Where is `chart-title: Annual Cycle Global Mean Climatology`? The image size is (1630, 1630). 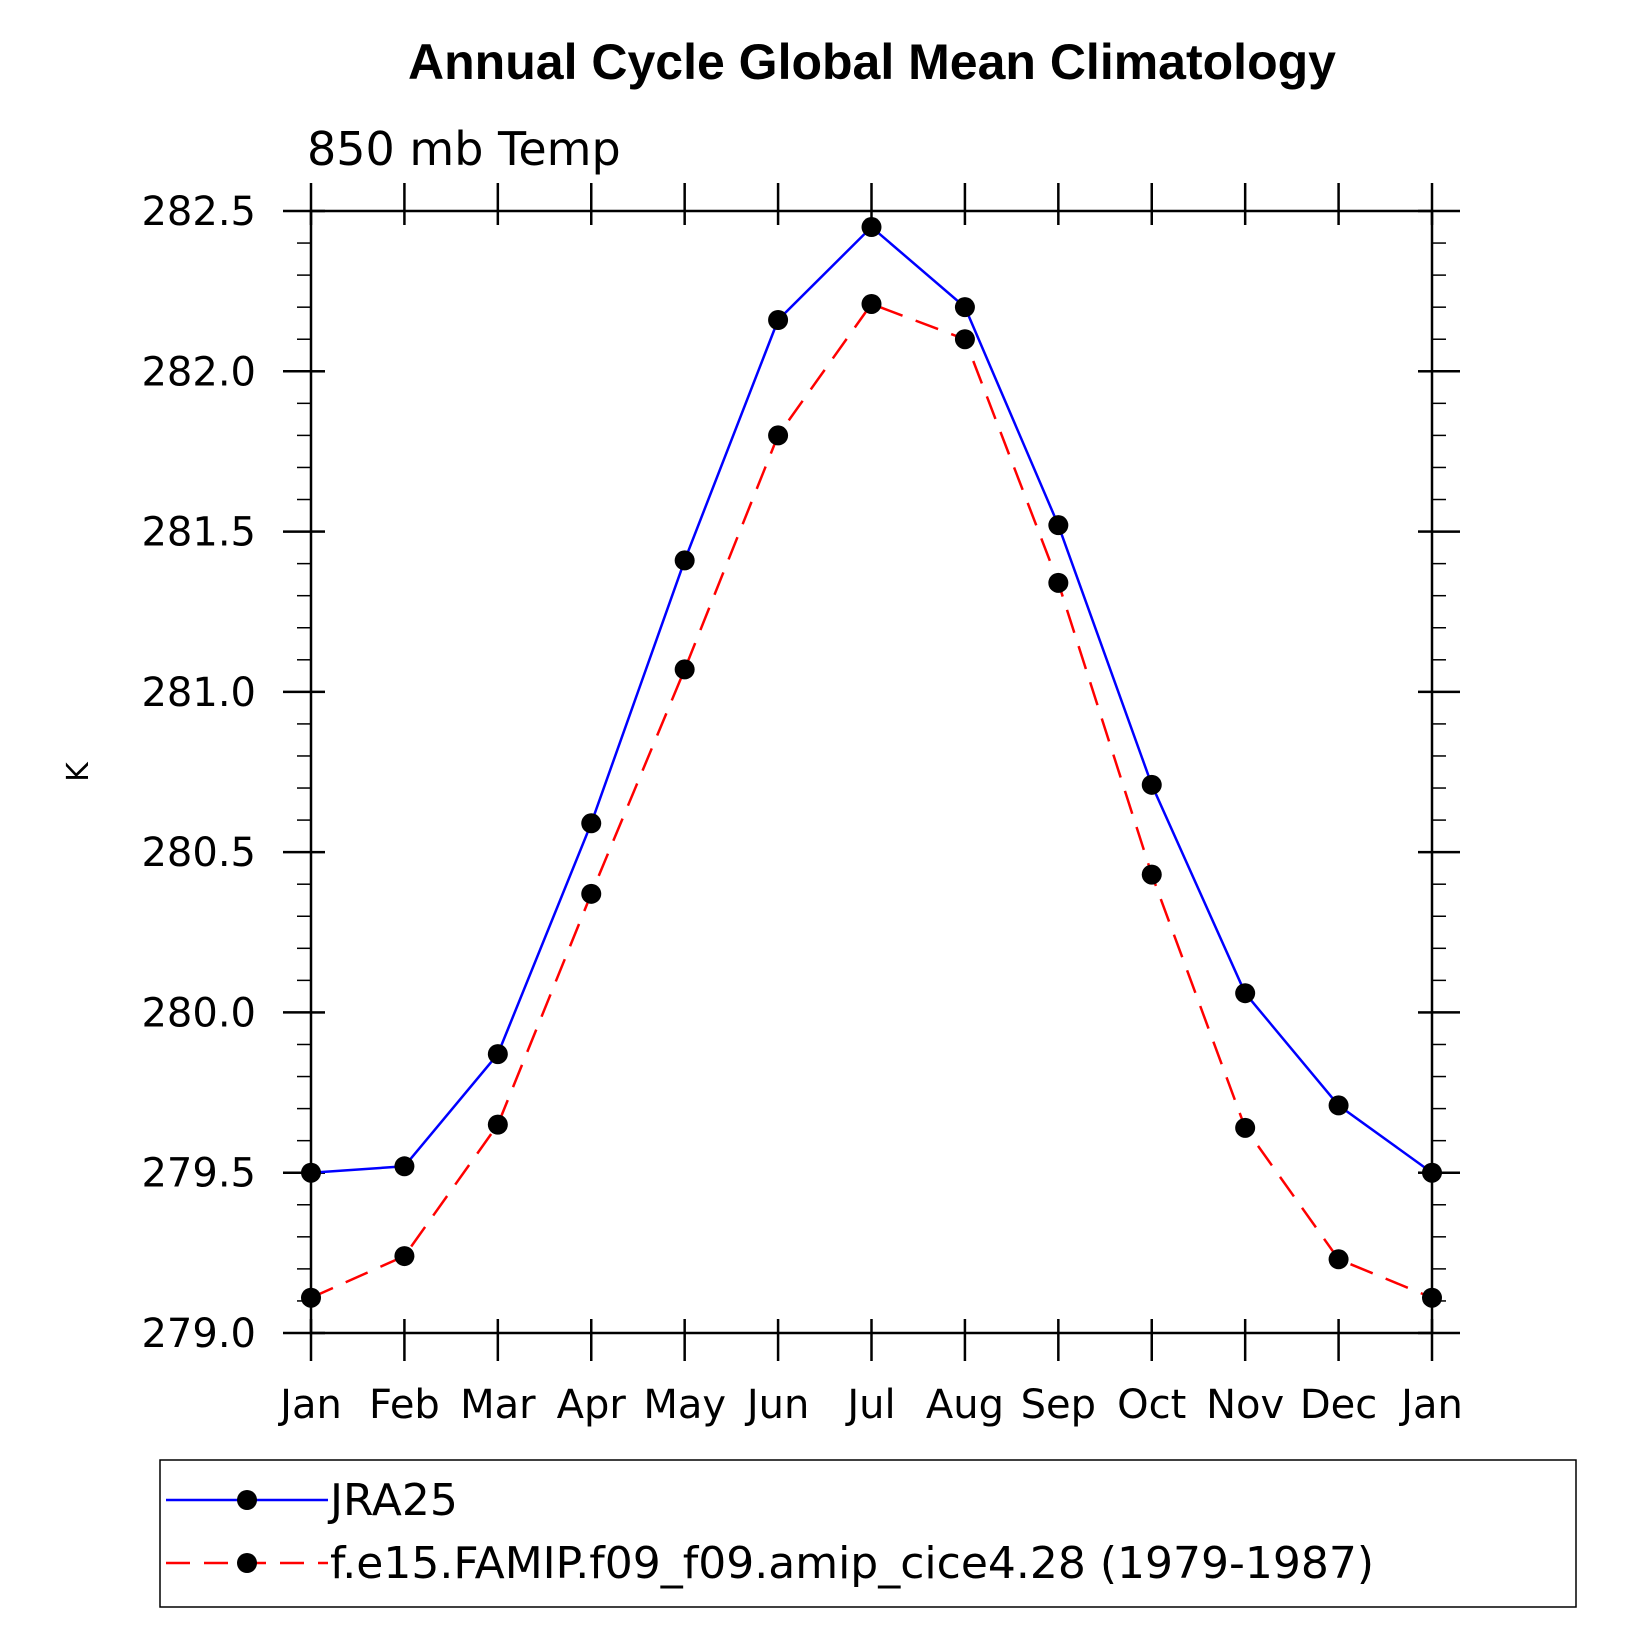 chart-title: Annual Cycle Global Mean Climatology is located at coordinates (872, 62).